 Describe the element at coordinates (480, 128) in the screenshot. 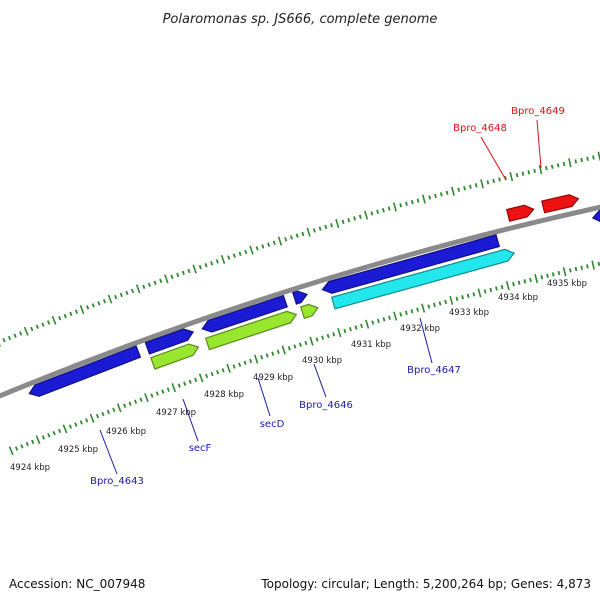

I see `gene-label-bpro-4648: Bpro_4648` at that location.